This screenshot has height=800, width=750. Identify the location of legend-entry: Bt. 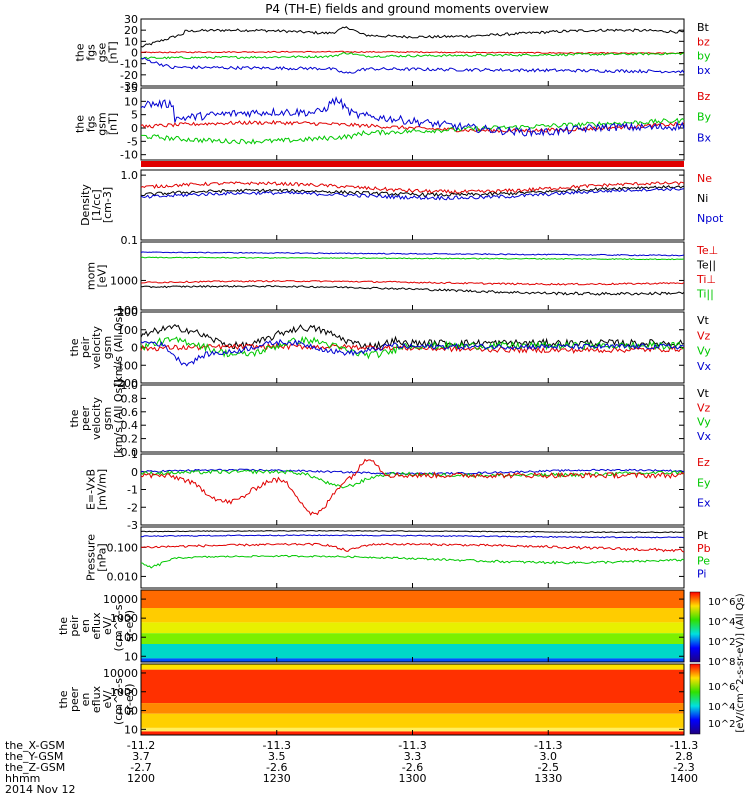
(703, 27).